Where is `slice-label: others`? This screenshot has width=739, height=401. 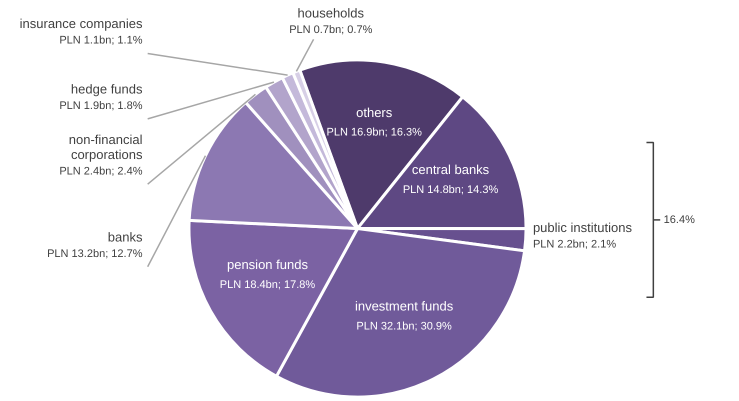 slice-label: others is located at coordinates (374, 112).